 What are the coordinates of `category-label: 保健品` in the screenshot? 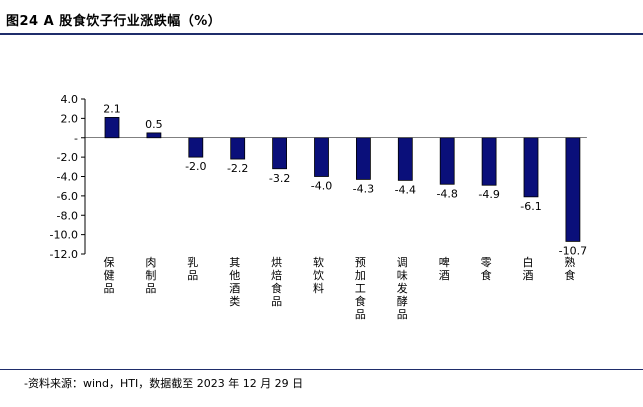 It's located at (109, 275).